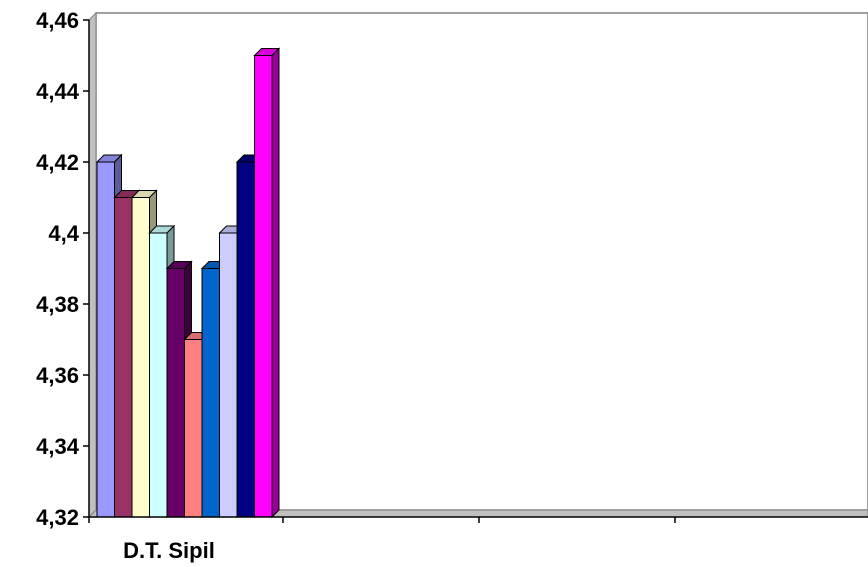 The height and width of the screenshot is (567, 868). What do you see at coordinates (63, 233) in the screenshot?
I see `y-tick-label: 4,4` at bounding box center [63, 233].